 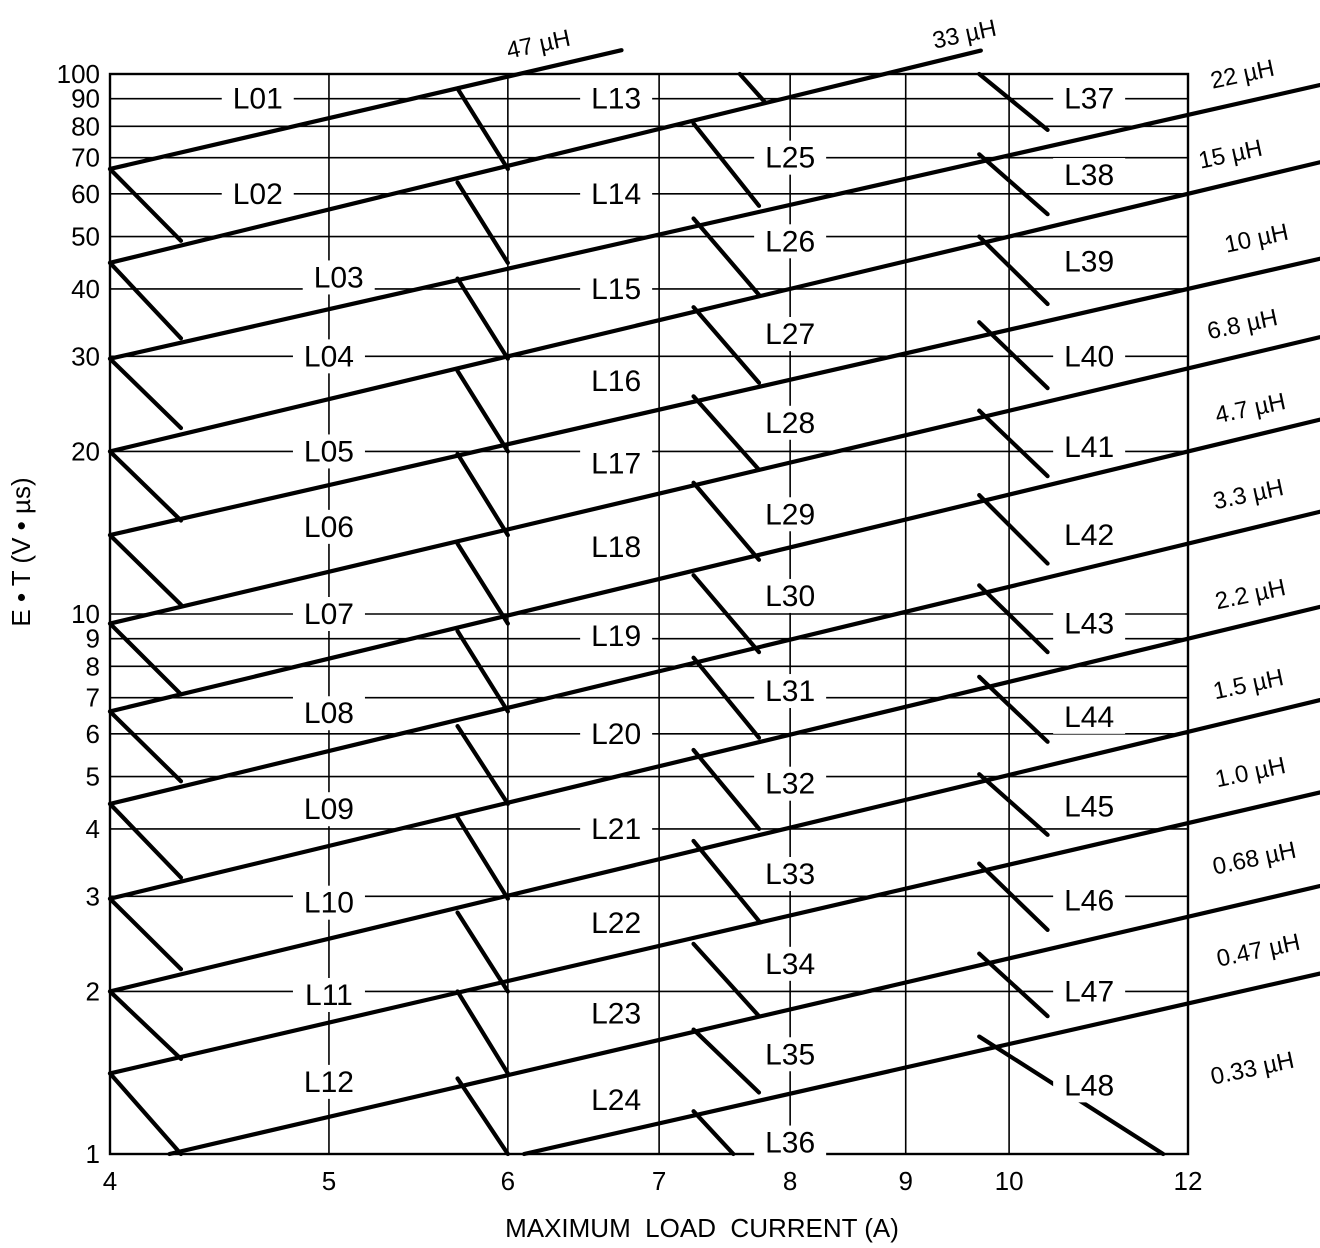 I want to click on y-tick-label: 20, so click(x=85, y=451).